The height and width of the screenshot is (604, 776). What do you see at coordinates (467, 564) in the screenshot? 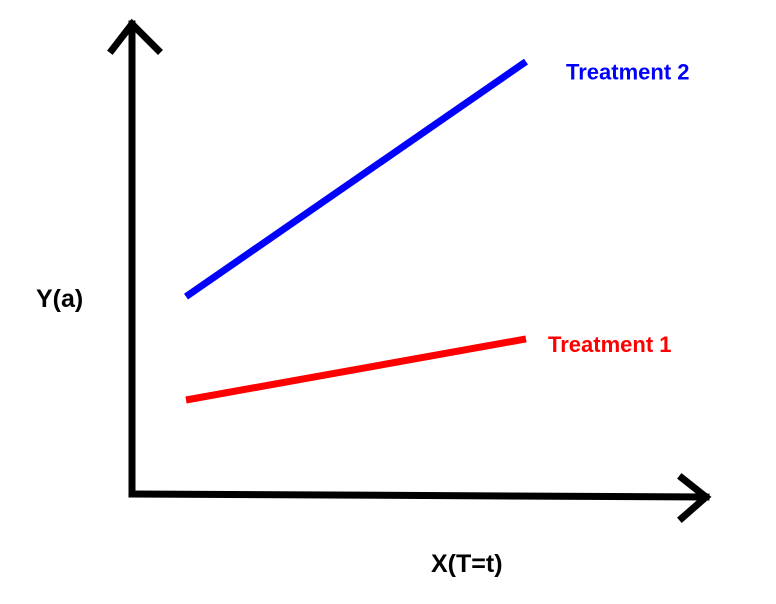
I see `x-axis-label: X(T=t)` at bounding box center [467, 564].